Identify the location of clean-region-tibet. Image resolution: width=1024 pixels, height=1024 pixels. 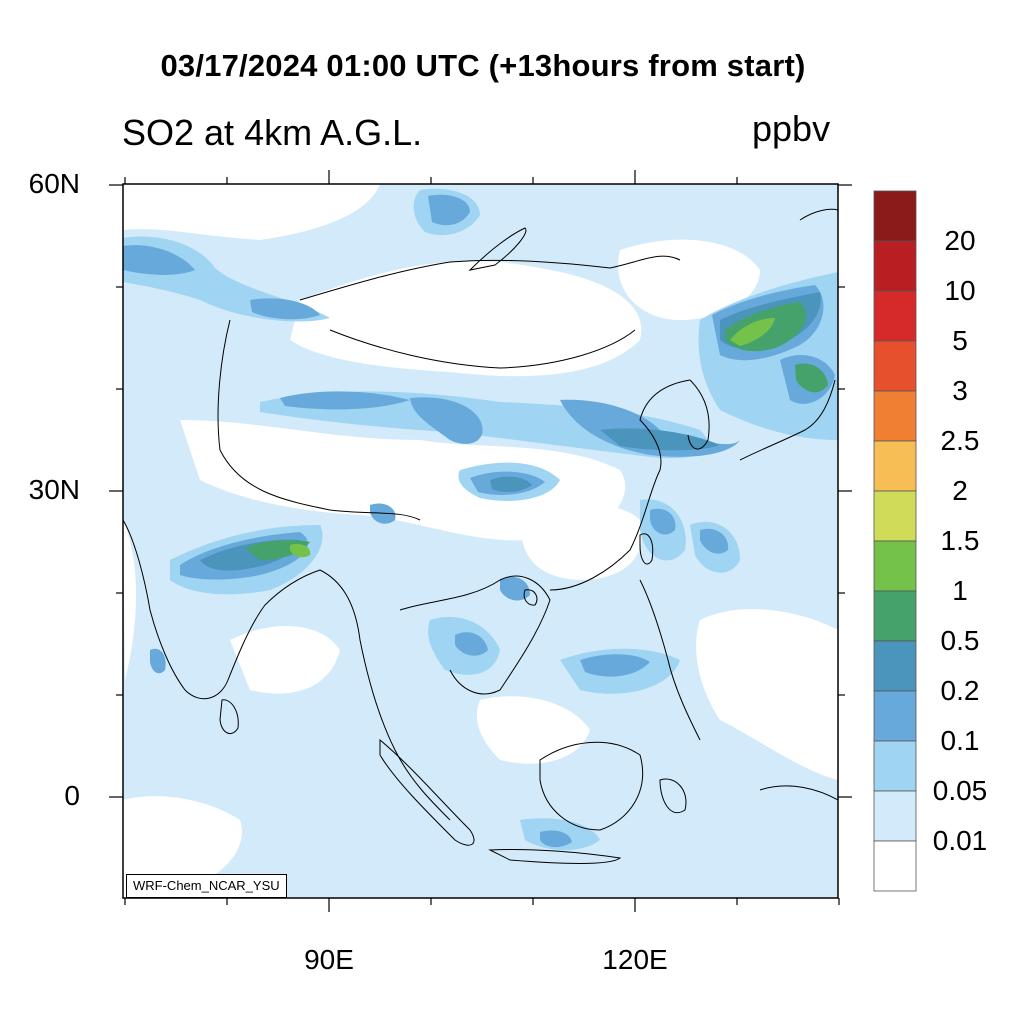
(403, 480).